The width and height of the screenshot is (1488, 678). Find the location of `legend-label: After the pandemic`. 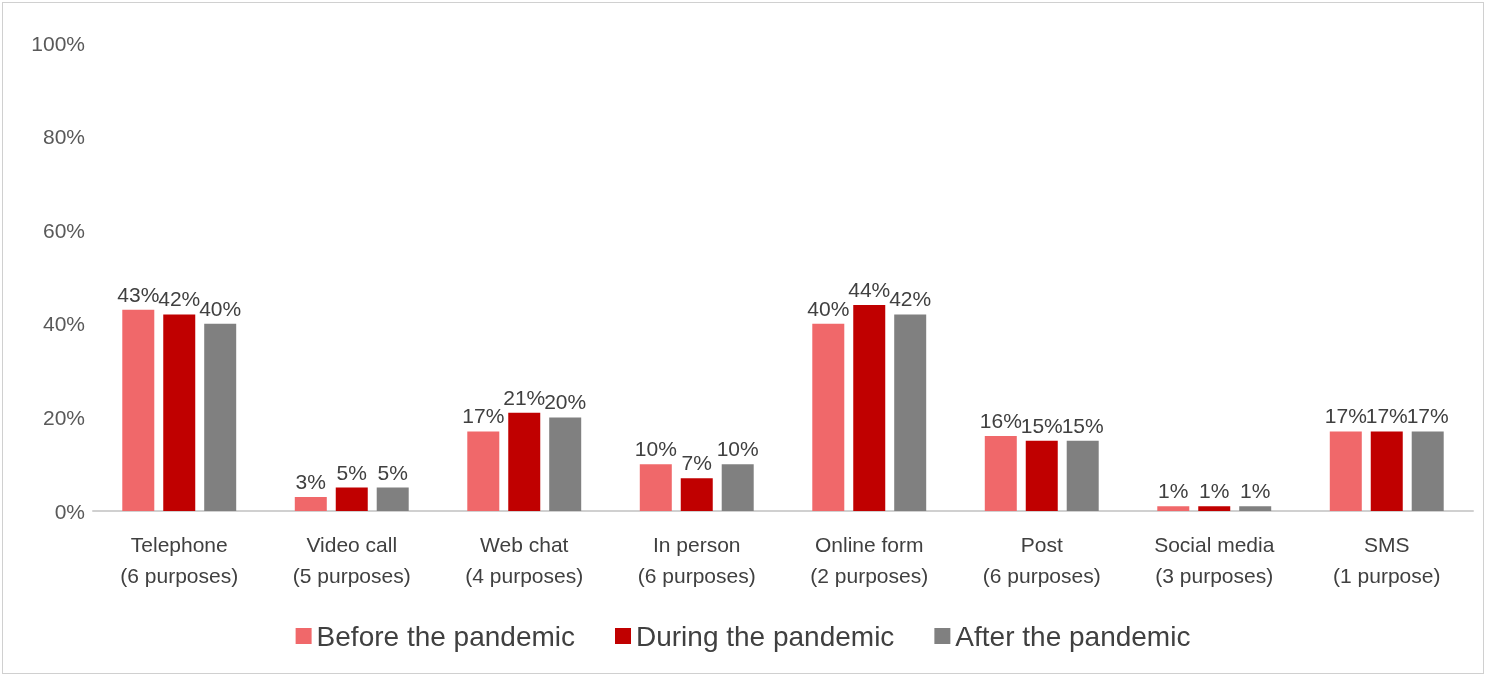

legend-label: After the pandemic is located at coordinates (1073, 636).